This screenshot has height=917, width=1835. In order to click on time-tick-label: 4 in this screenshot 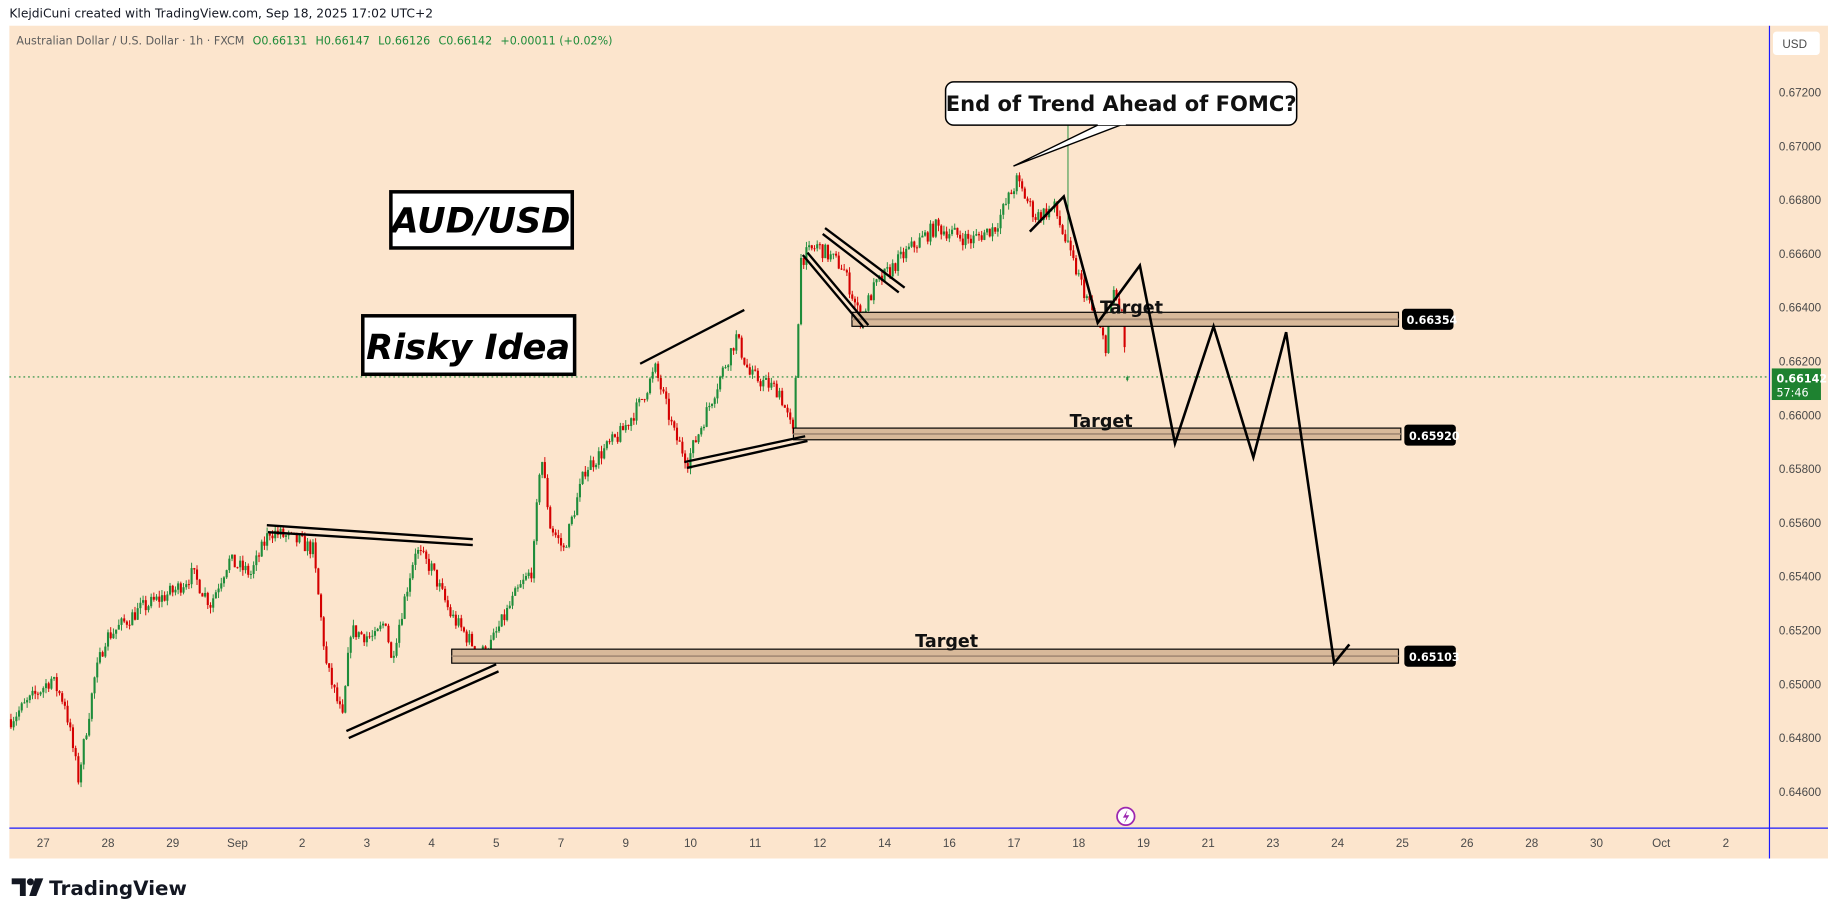, I will do `click(431, 843)`.